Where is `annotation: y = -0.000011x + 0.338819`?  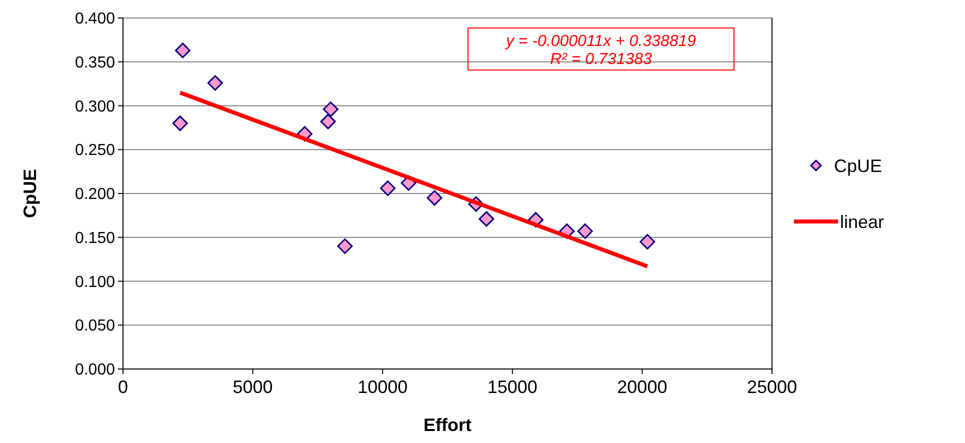
annotation: y = -0.000011x + 0.338819 is located at coordinates (600, 41).